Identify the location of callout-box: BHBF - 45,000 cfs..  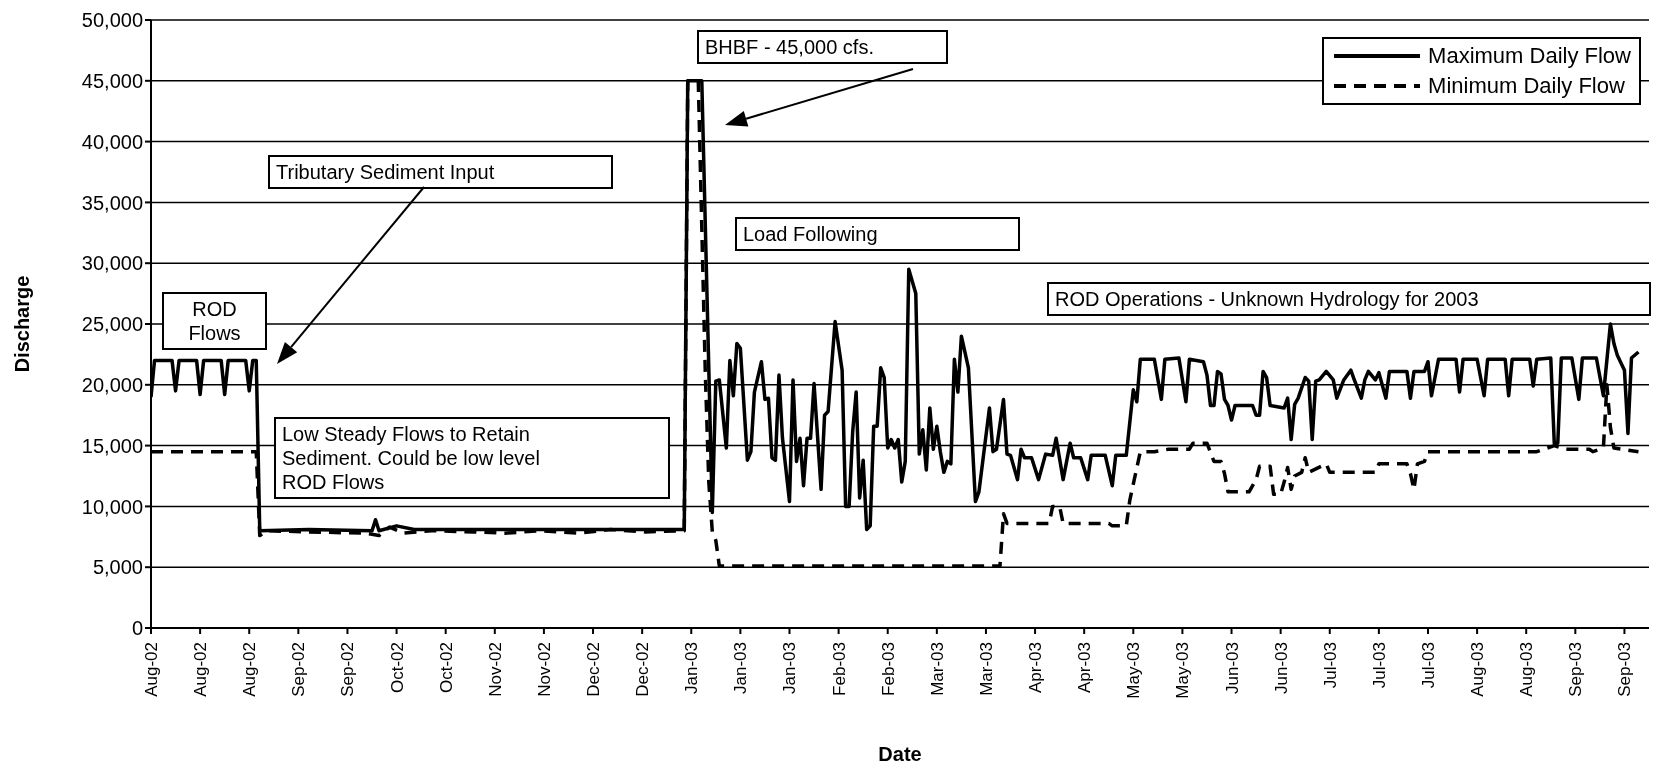
(822, 47).